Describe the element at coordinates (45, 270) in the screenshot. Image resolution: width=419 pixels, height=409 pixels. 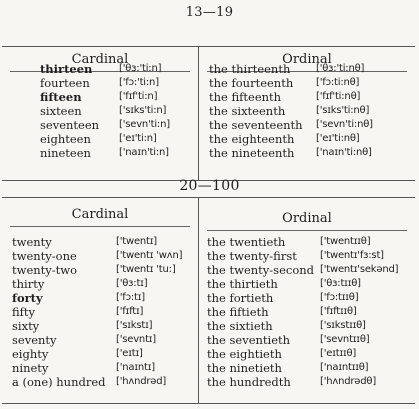
I see `cardinal-word: twenty-two` at that location.